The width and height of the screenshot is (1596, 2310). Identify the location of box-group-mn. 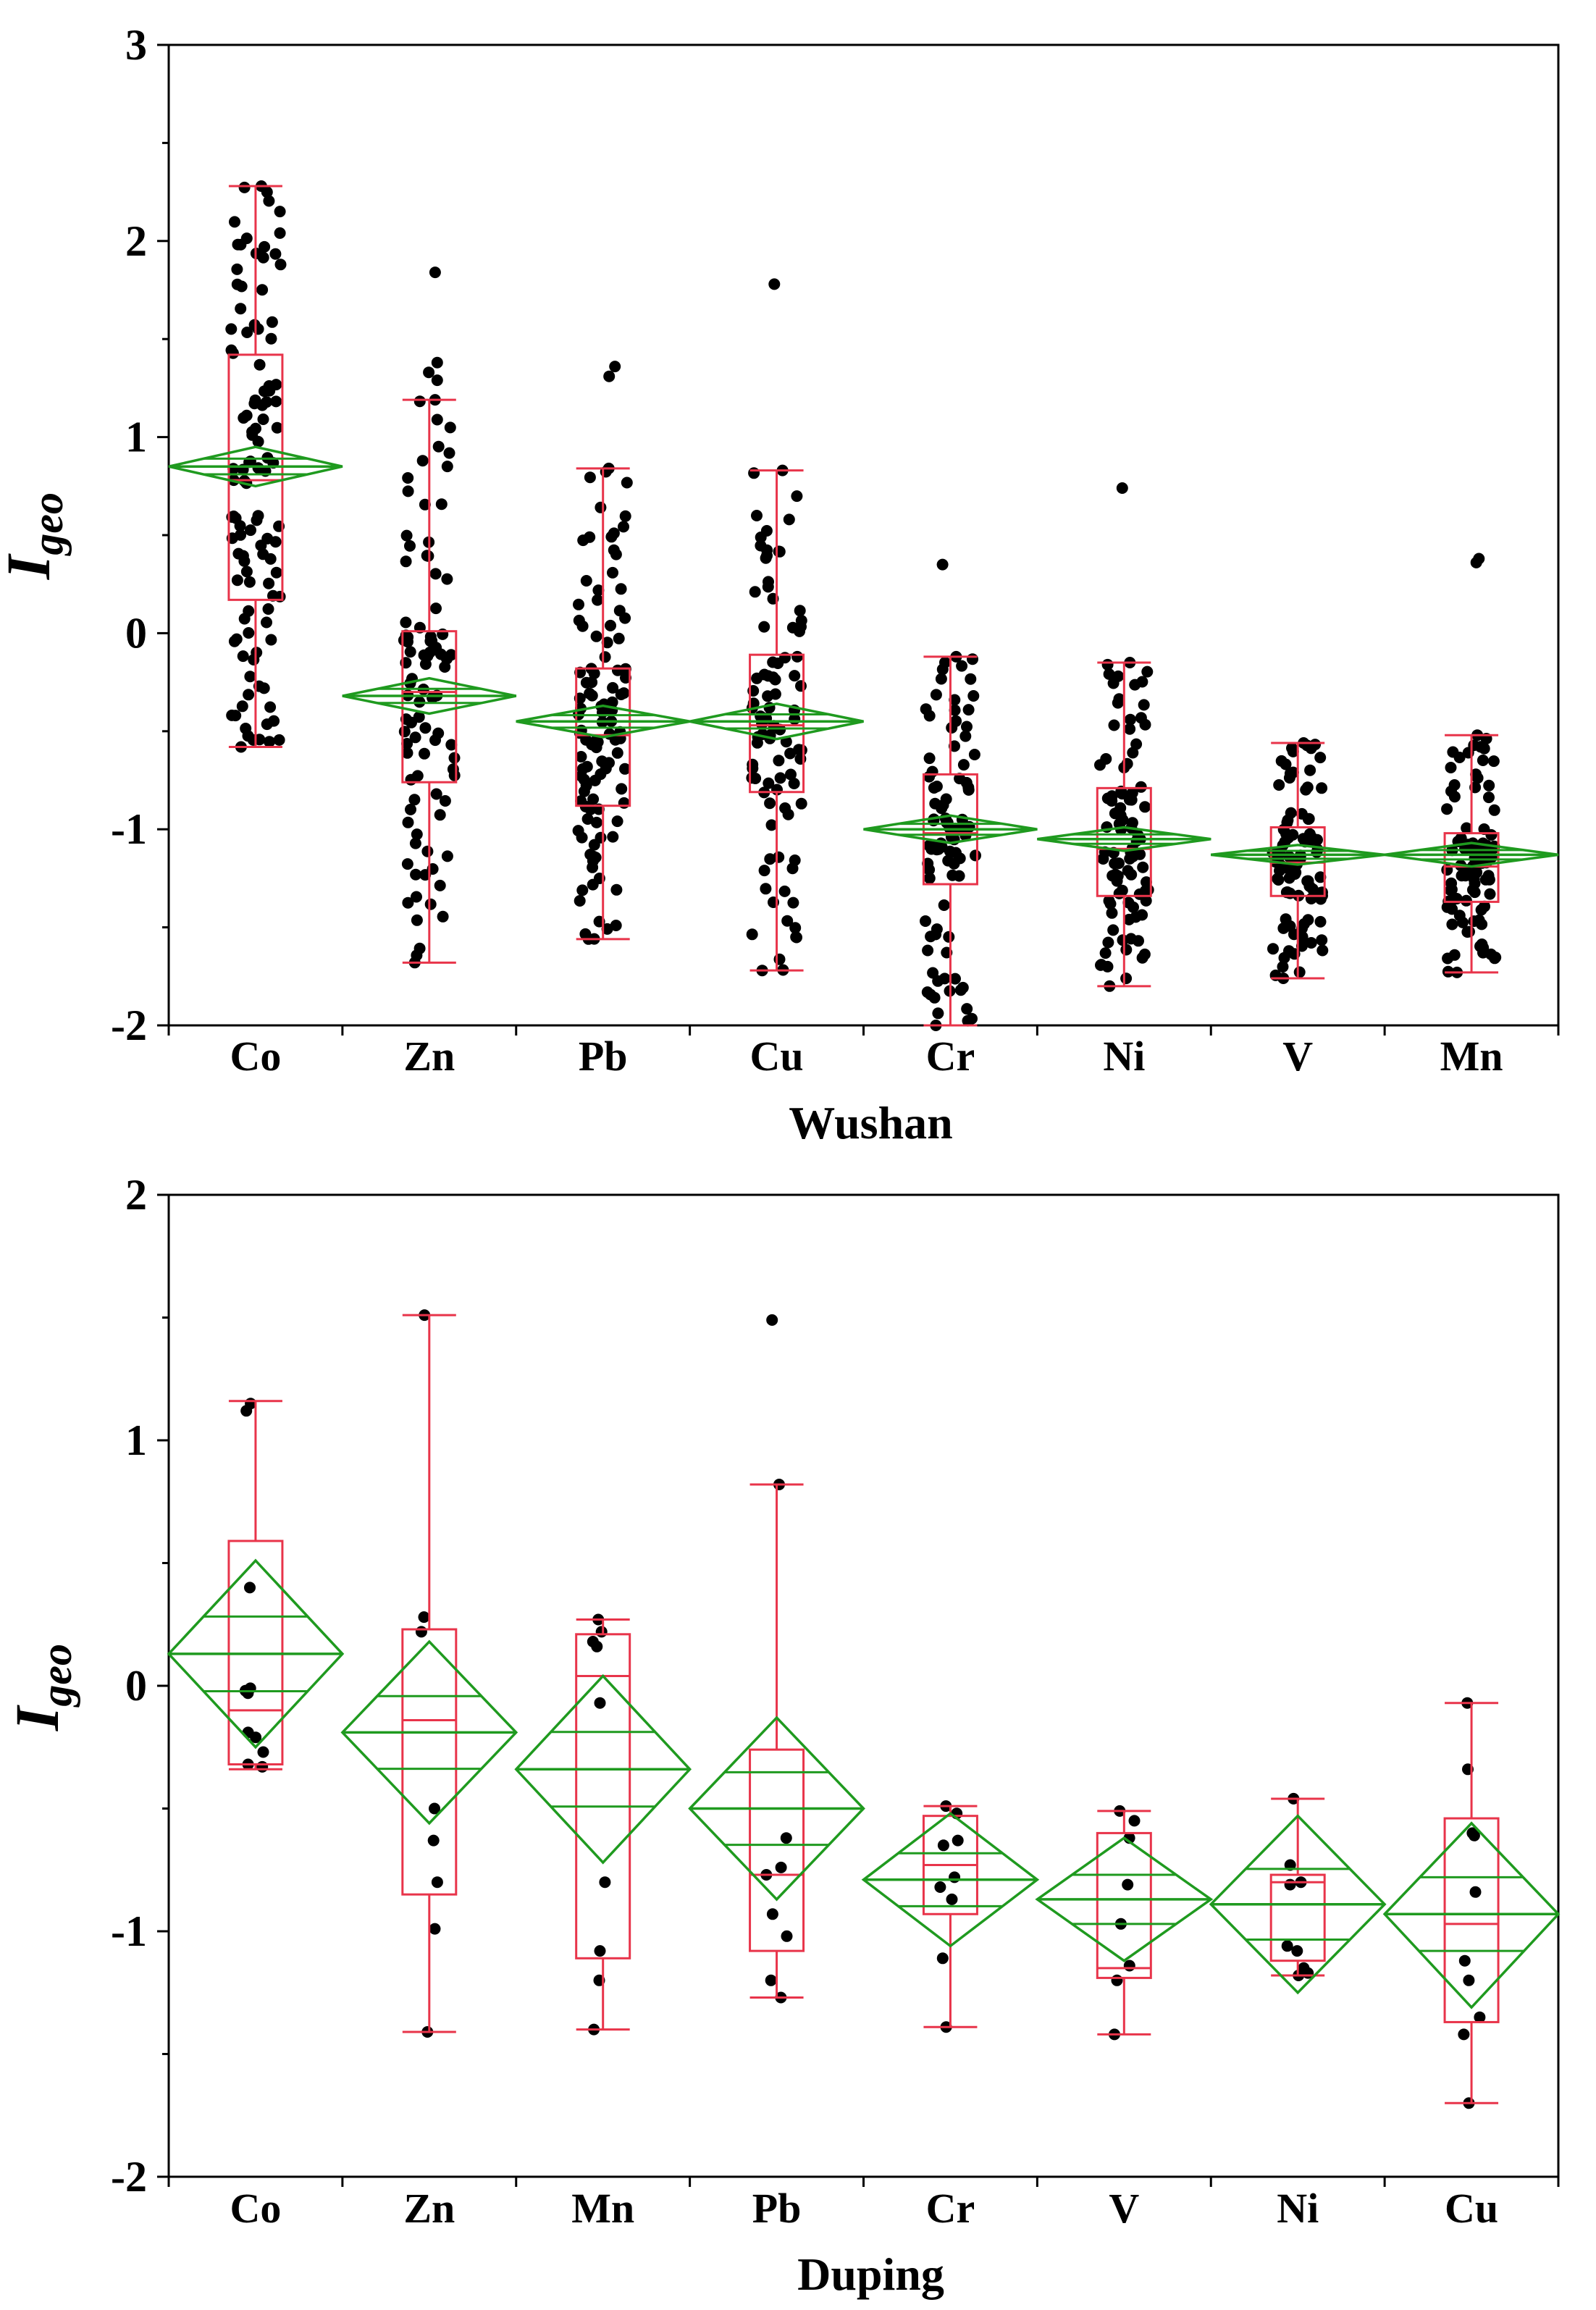
(1471, 766).